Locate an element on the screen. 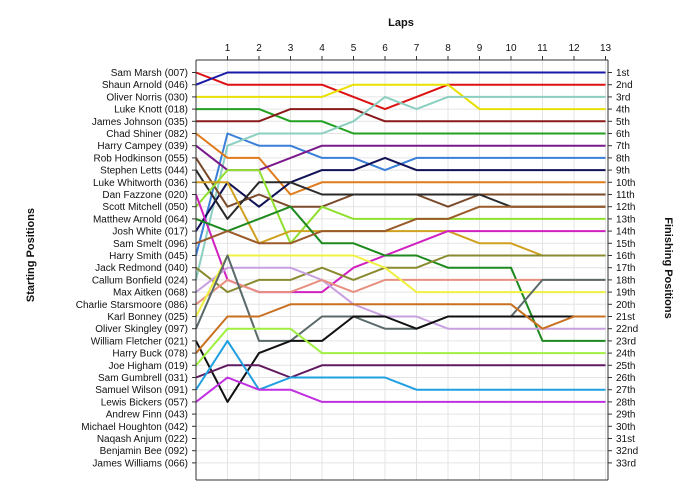 This screenshot has width=700, height=495. starting-position-label: Scott Mitchell (050) is located at coordinates (145, 207).